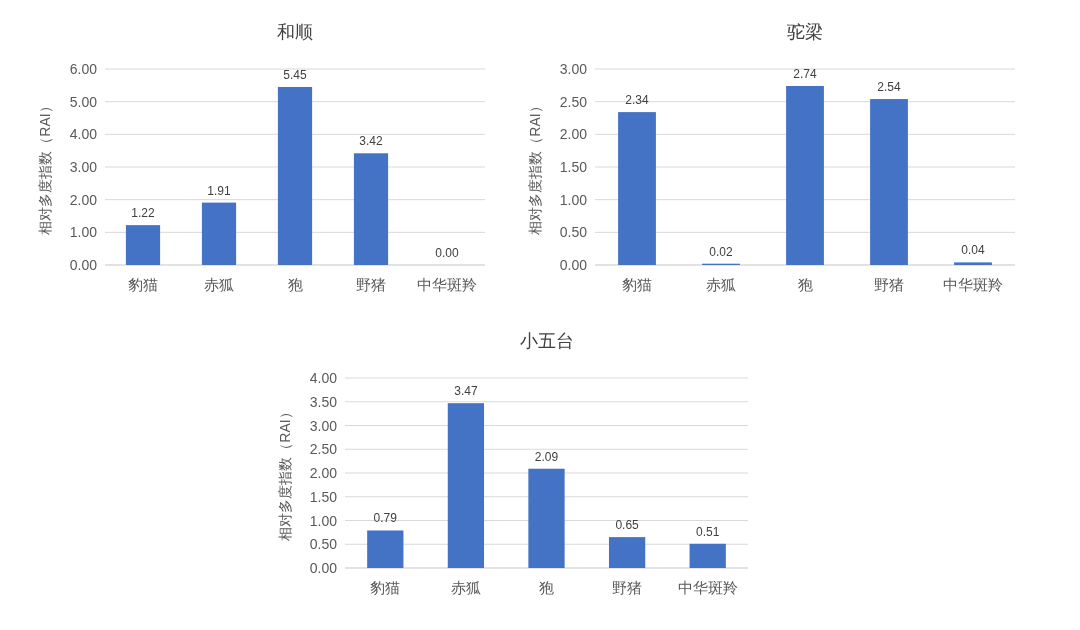 This screenshot has height=630, width=1080. I want to click on y-tick-label: 6.00, so click(83, 69).